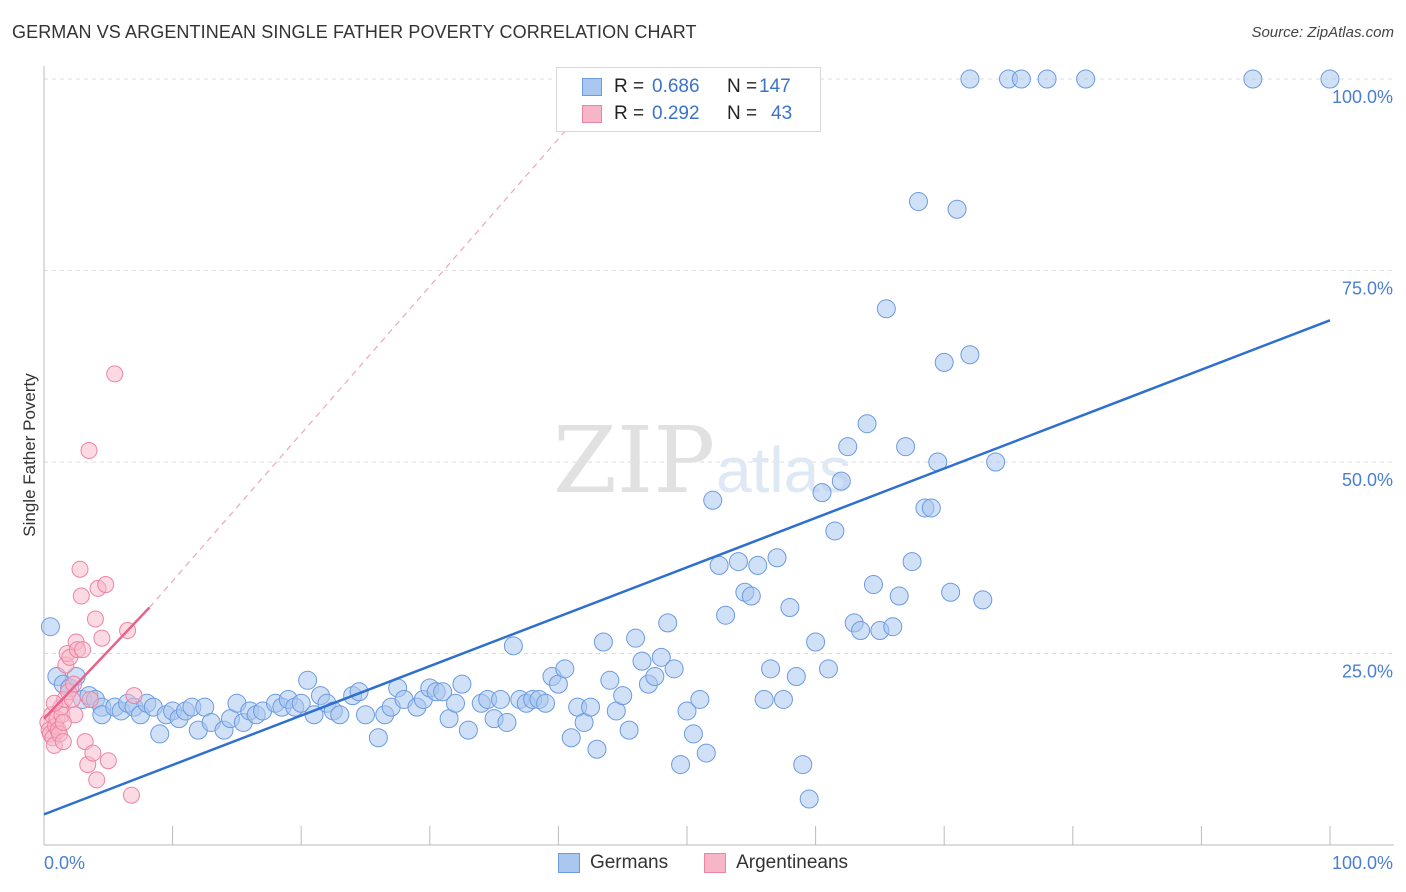  Describe the element at coordinates (64, 863) in the screenshot. I see `x-tick-label: 0.0%` at that location.